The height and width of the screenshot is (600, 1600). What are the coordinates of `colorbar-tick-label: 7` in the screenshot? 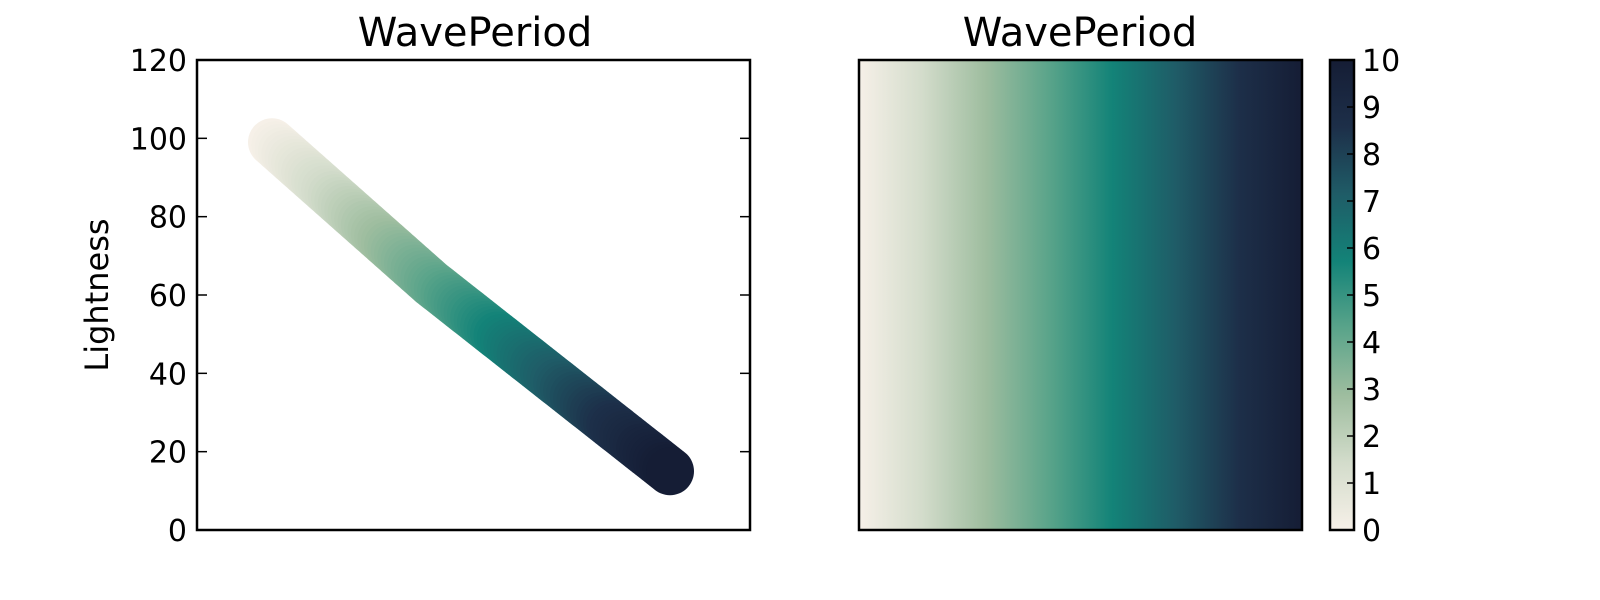 It's located at (1371, 202).